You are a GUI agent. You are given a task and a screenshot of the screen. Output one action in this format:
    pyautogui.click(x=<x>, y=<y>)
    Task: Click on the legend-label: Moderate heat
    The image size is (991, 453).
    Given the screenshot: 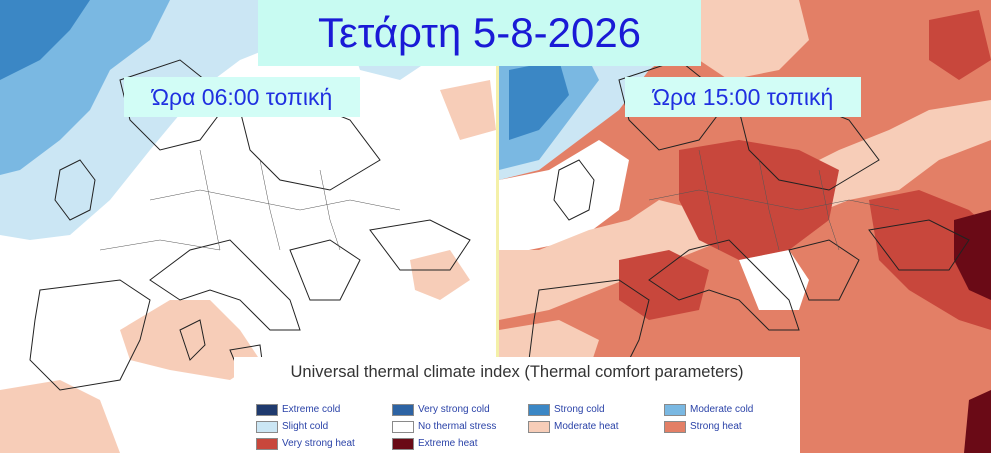 What is the action you would take?
    pyautogui.click(x=586, y=426)
    